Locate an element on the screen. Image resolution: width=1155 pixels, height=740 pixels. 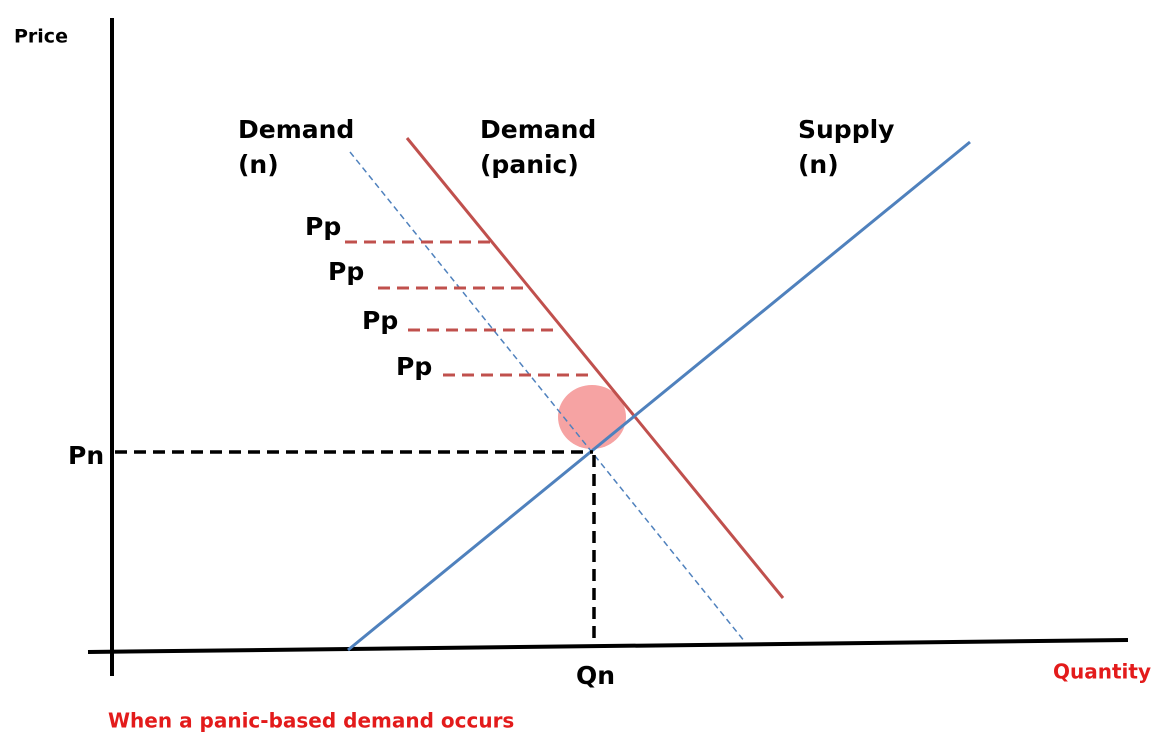
curve-label: Supply is located at coordinates (846, 129).